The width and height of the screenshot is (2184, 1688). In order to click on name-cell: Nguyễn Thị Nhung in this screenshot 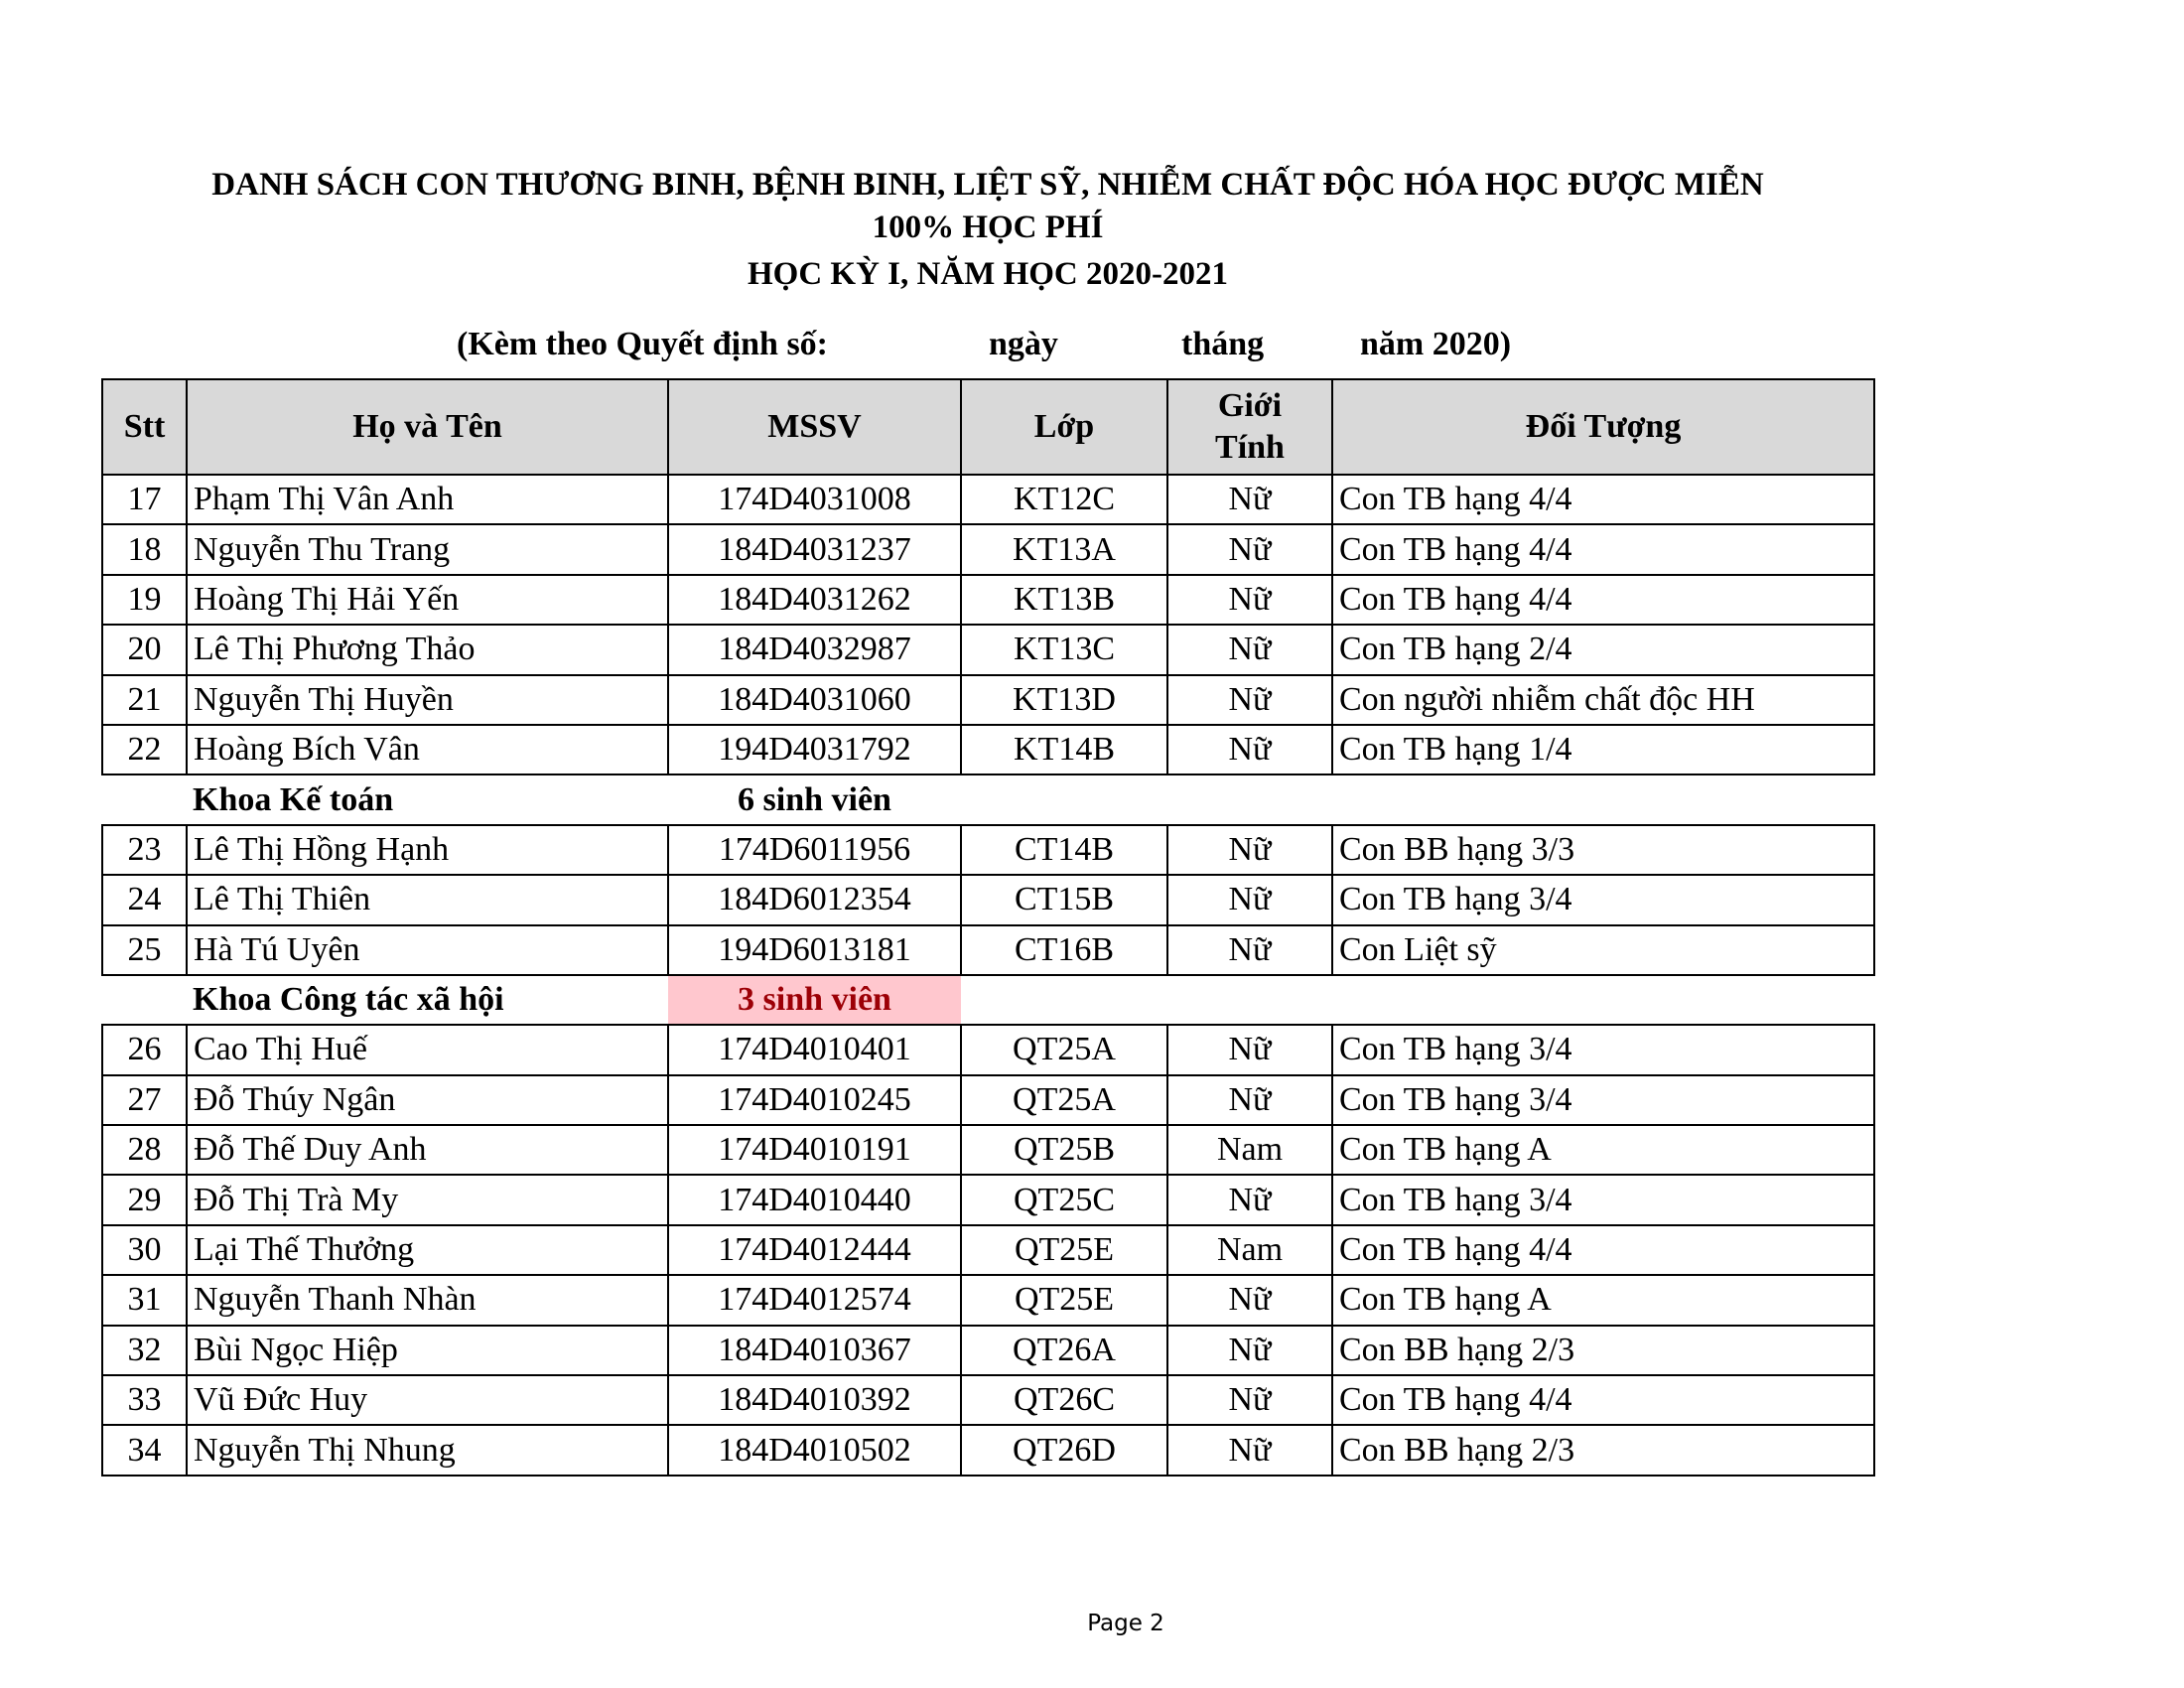, I will do `click(427, 1450)`.